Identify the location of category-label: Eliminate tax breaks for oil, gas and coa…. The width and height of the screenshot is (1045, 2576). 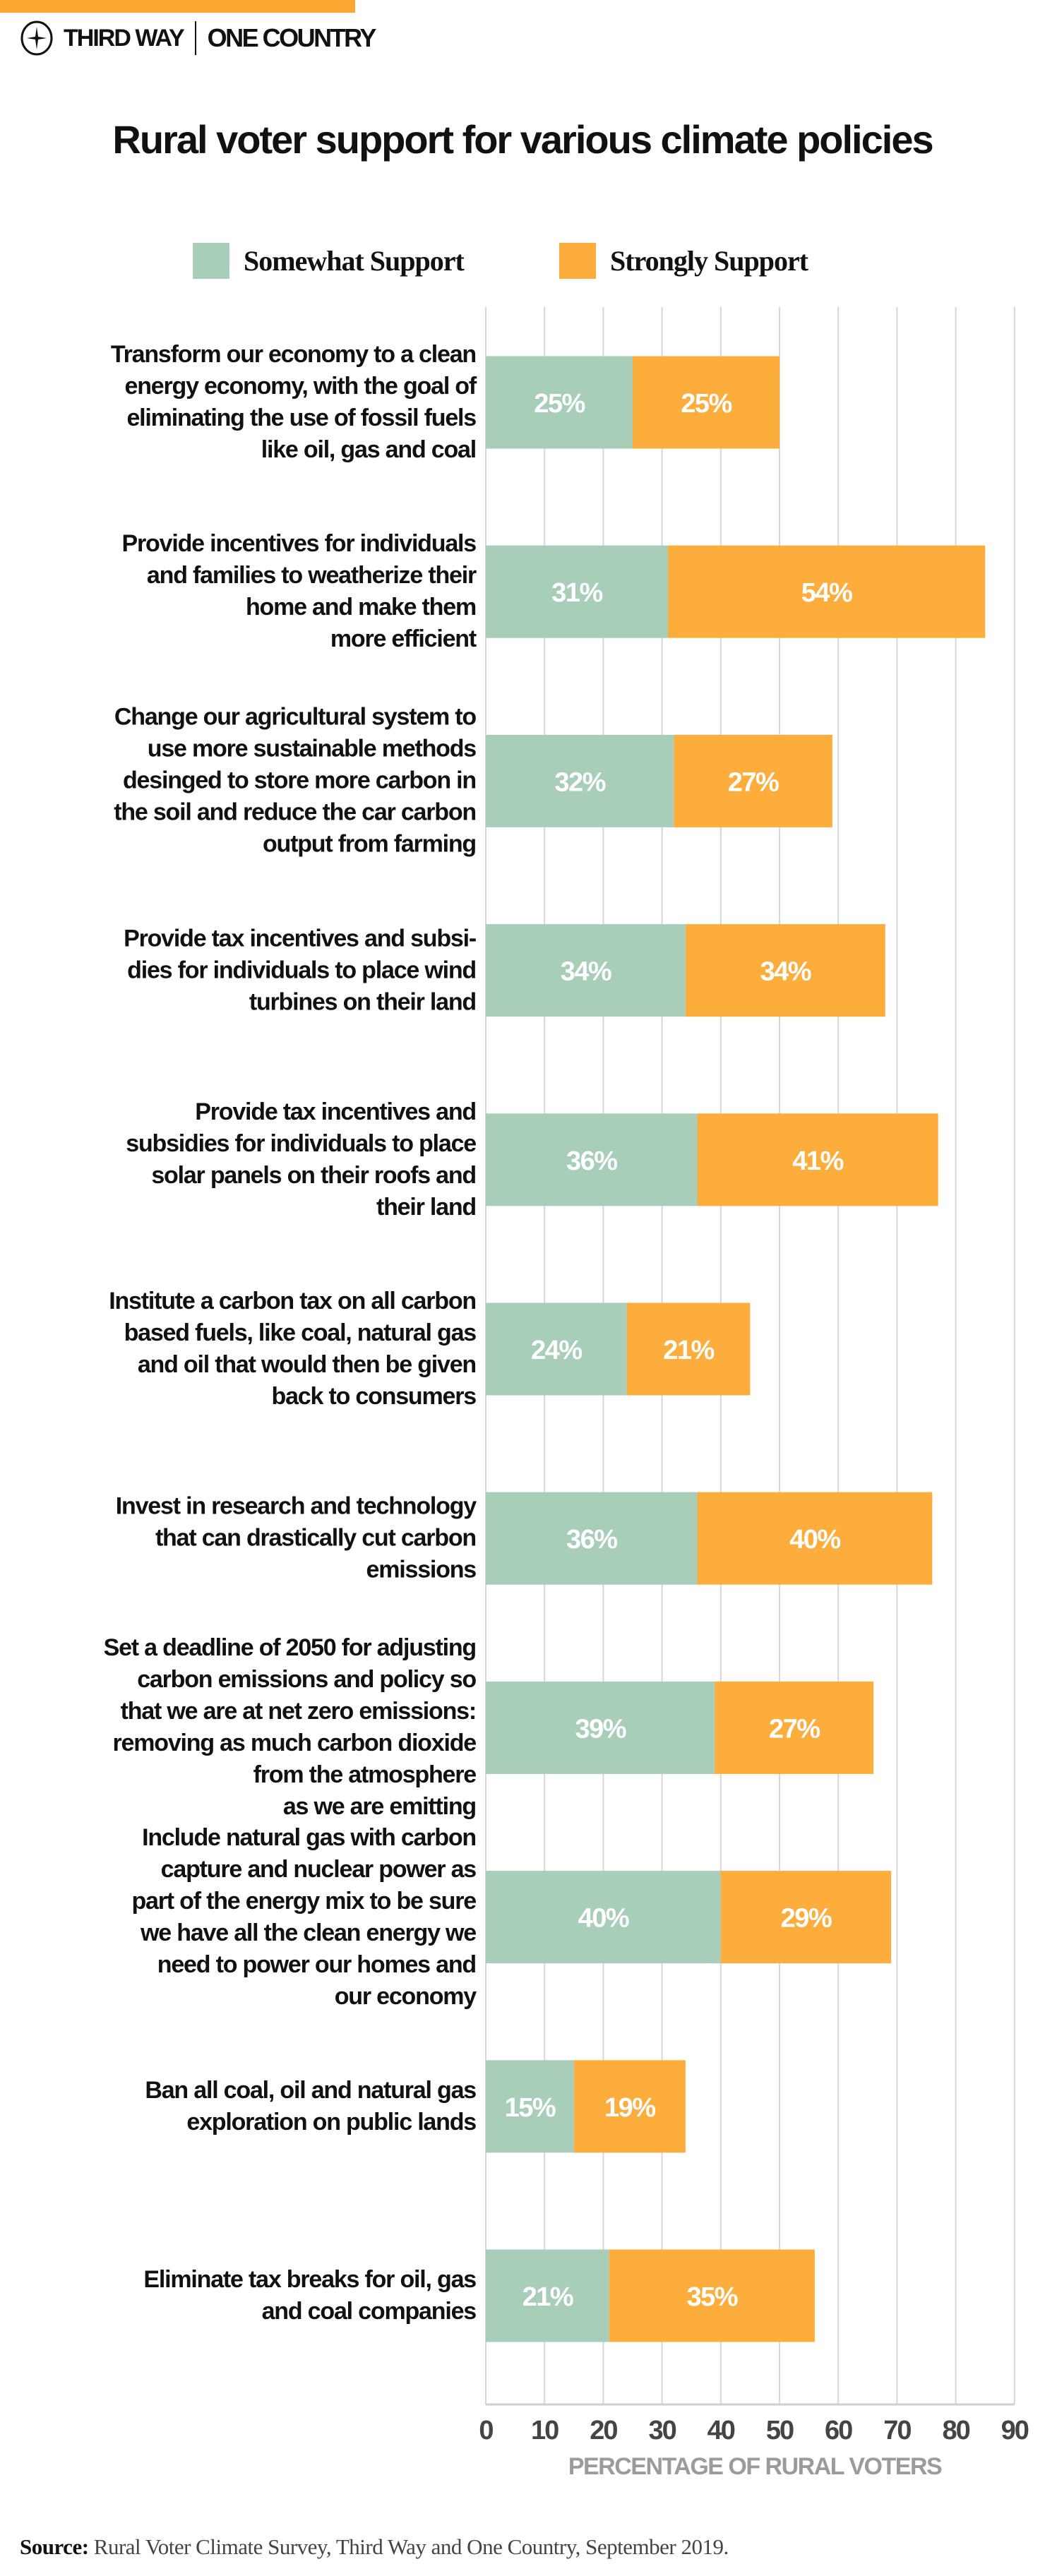
(250, 2296).